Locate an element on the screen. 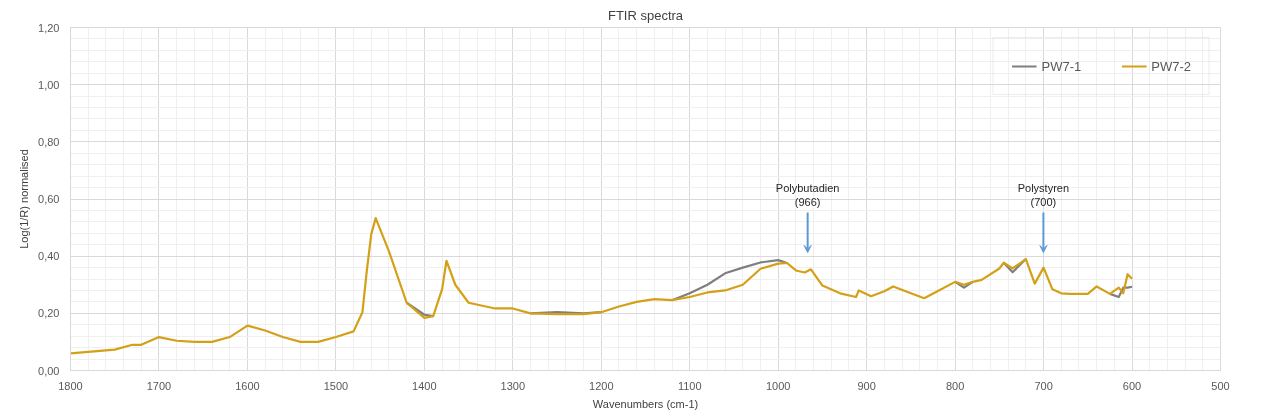  x-tick-label: 1800 is located at coordinates (70, 385).